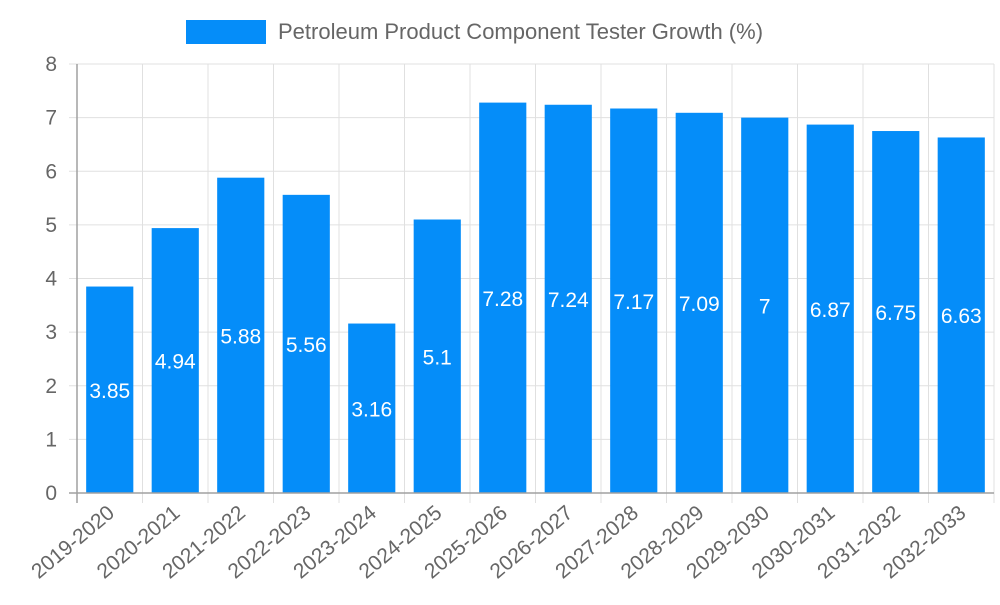 This screenshot has width=1000, height=605. I want to click on y-tick-label: 6, so click(51, 171).